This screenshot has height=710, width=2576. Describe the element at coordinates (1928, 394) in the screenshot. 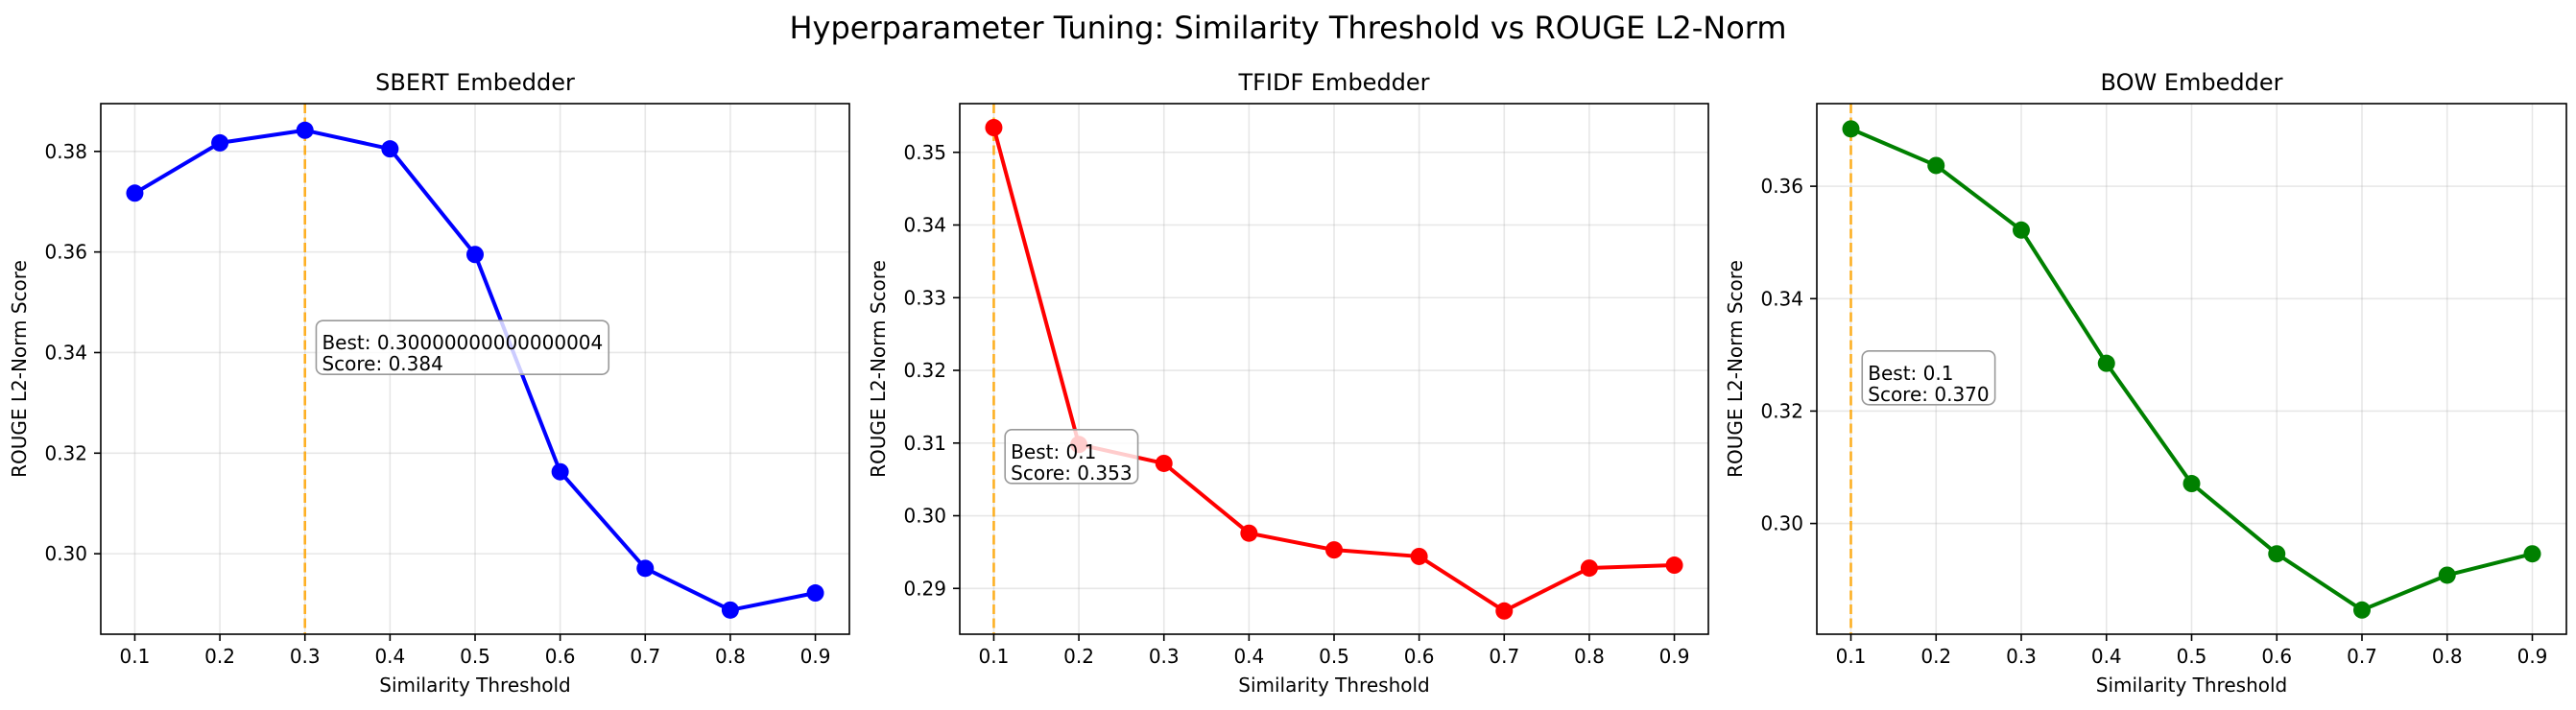

I see `annotation-line: Score: 0.370` at that location.